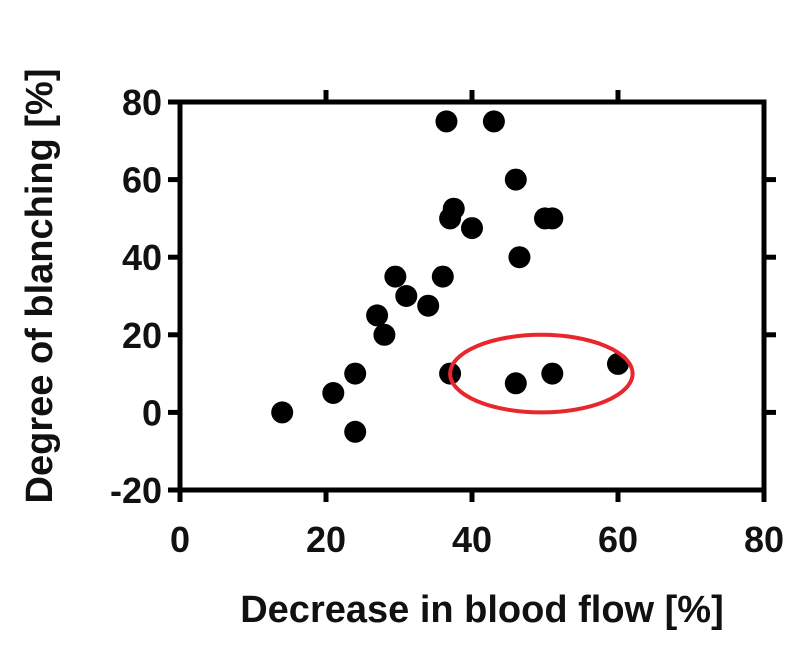 The width and height of the screenshot is (800, 650). Describe the element at coordinates (40, 286) in the screenshot. I see `y-axis-title: Degree of blanching [%]` at that location.